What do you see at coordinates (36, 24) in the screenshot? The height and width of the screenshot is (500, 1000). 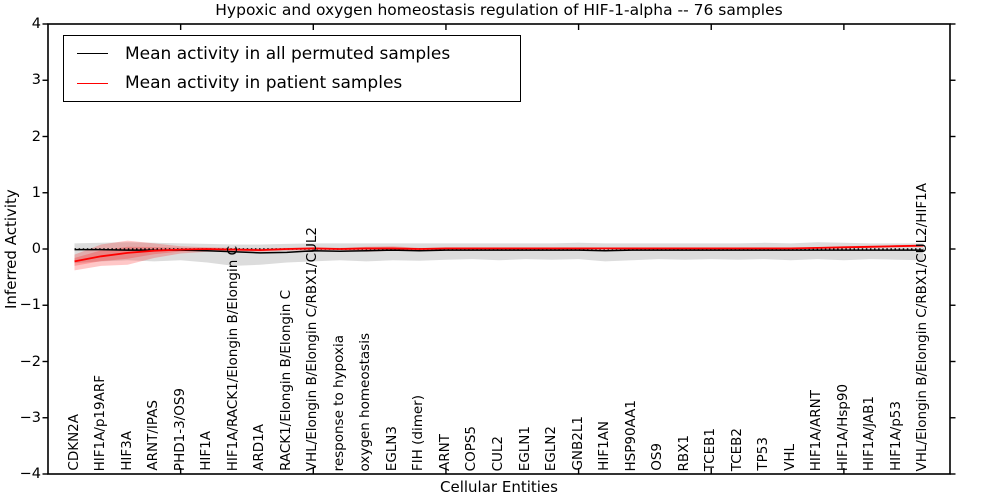 I see `y-tick-label: 4` at bounding box center [36, 24].